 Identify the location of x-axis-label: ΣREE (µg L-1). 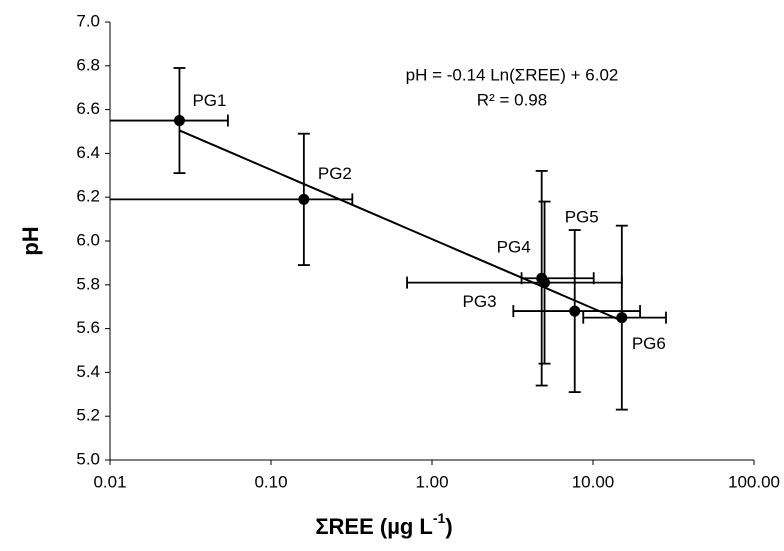
(383, 524).